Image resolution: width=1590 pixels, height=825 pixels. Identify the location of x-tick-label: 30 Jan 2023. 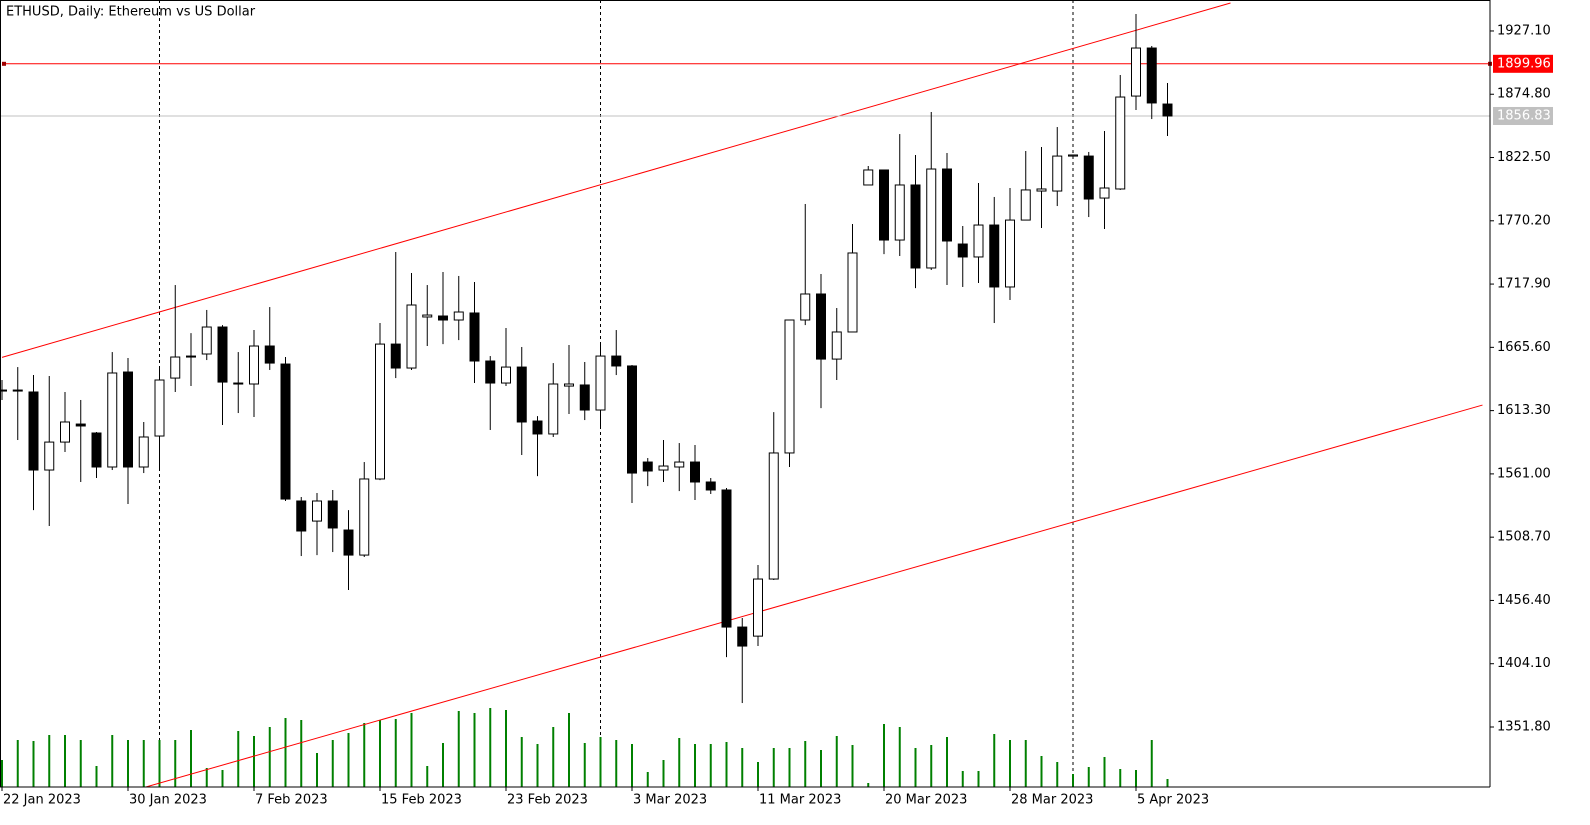
(168, 800).